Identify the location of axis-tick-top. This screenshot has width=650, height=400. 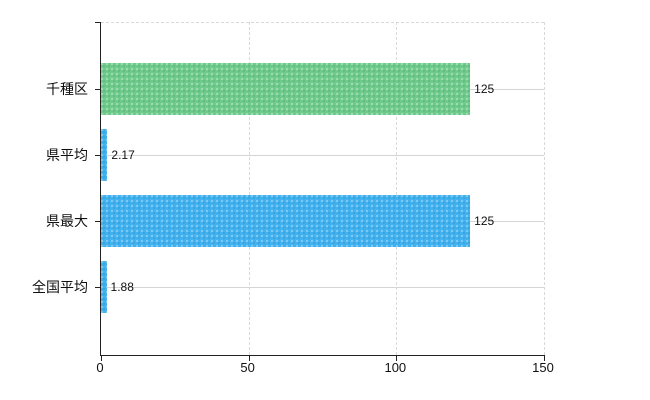
(98, 22).